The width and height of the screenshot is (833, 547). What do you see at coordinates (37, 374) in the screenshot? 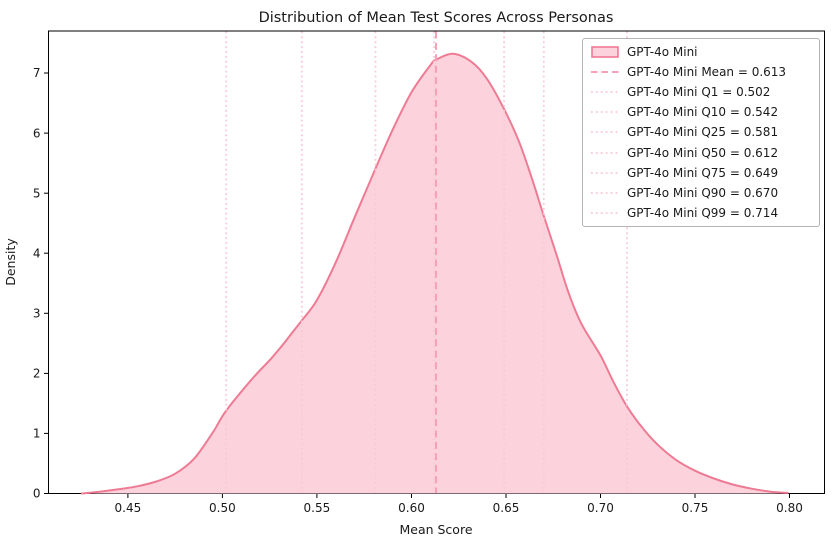
I see `y-tick-label: 2` at bounding box center [37, 374].